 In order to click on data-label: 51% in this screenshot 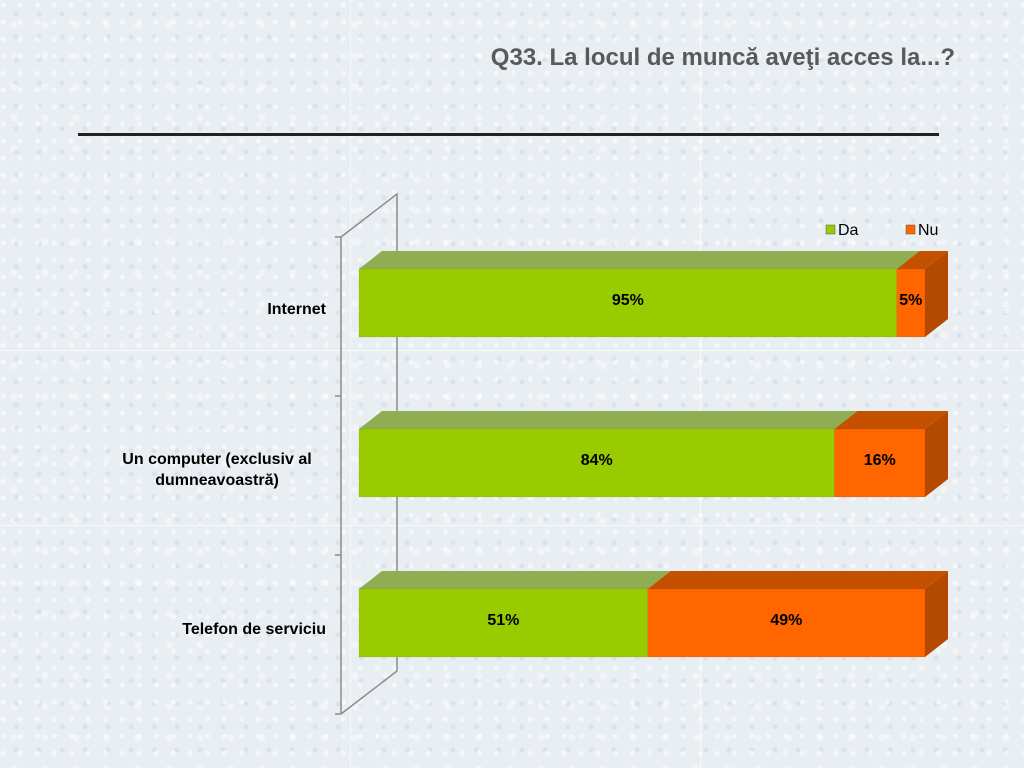, I will do `click(503, 620)`.